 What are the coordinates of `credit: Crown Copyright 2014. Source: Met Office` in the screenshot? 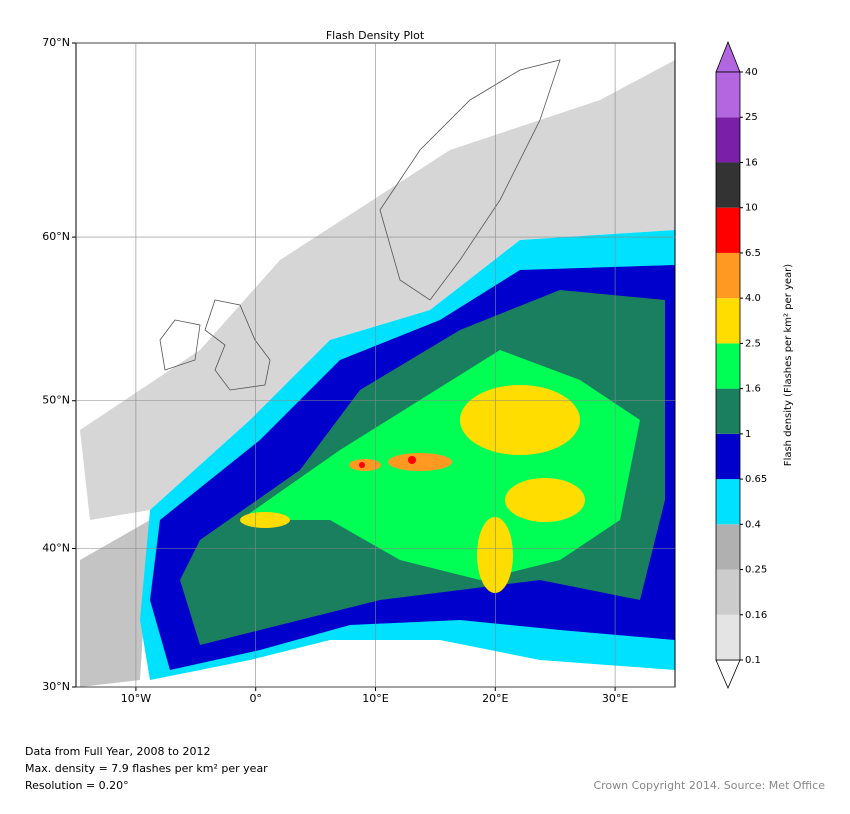 It's located at (709, 785).